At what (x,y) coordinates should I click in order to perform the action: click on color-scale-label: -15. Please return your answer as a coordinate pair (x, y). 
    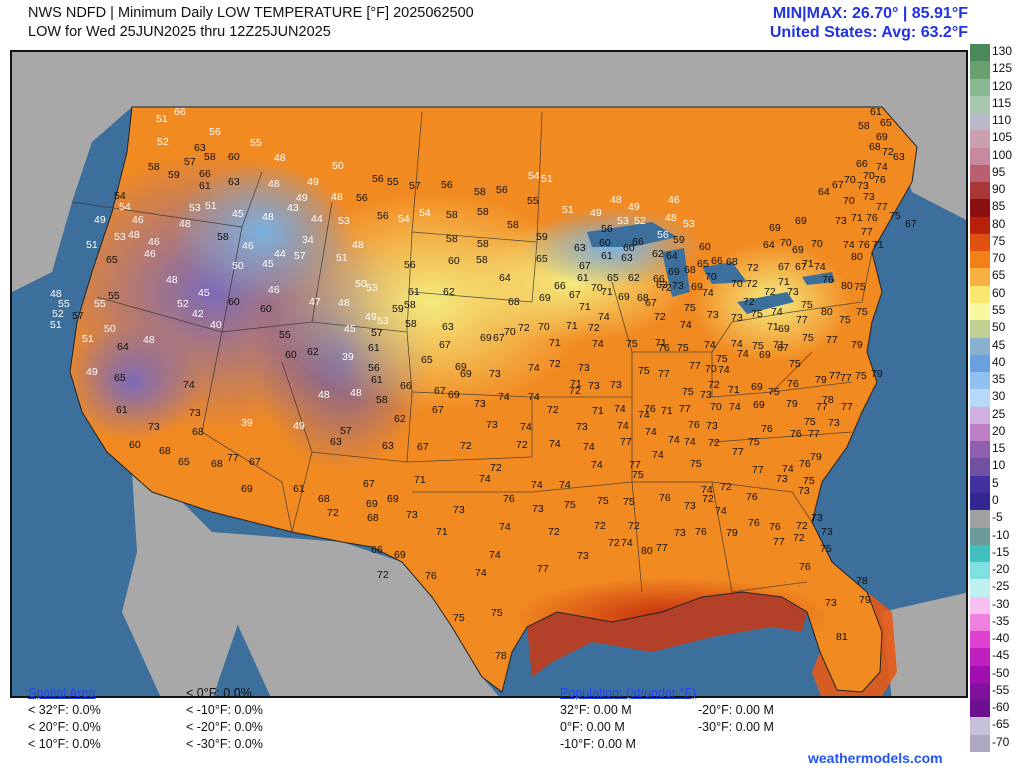
    Looking at the image, I should click on (1001, 551).